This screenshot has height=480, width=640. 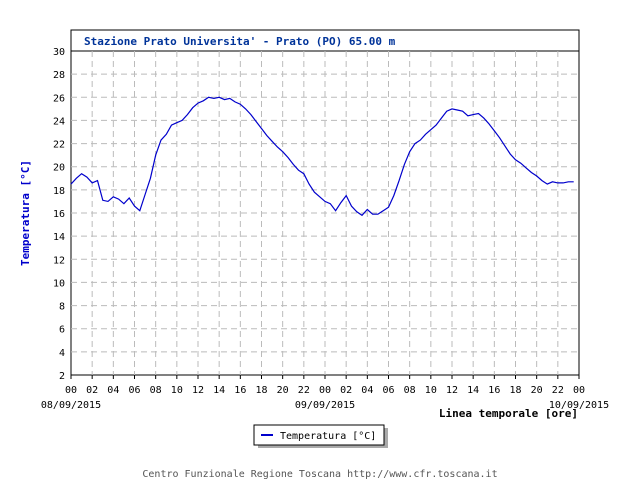 I want to click on y-tick-label: 16, so click(x=59, y=214).